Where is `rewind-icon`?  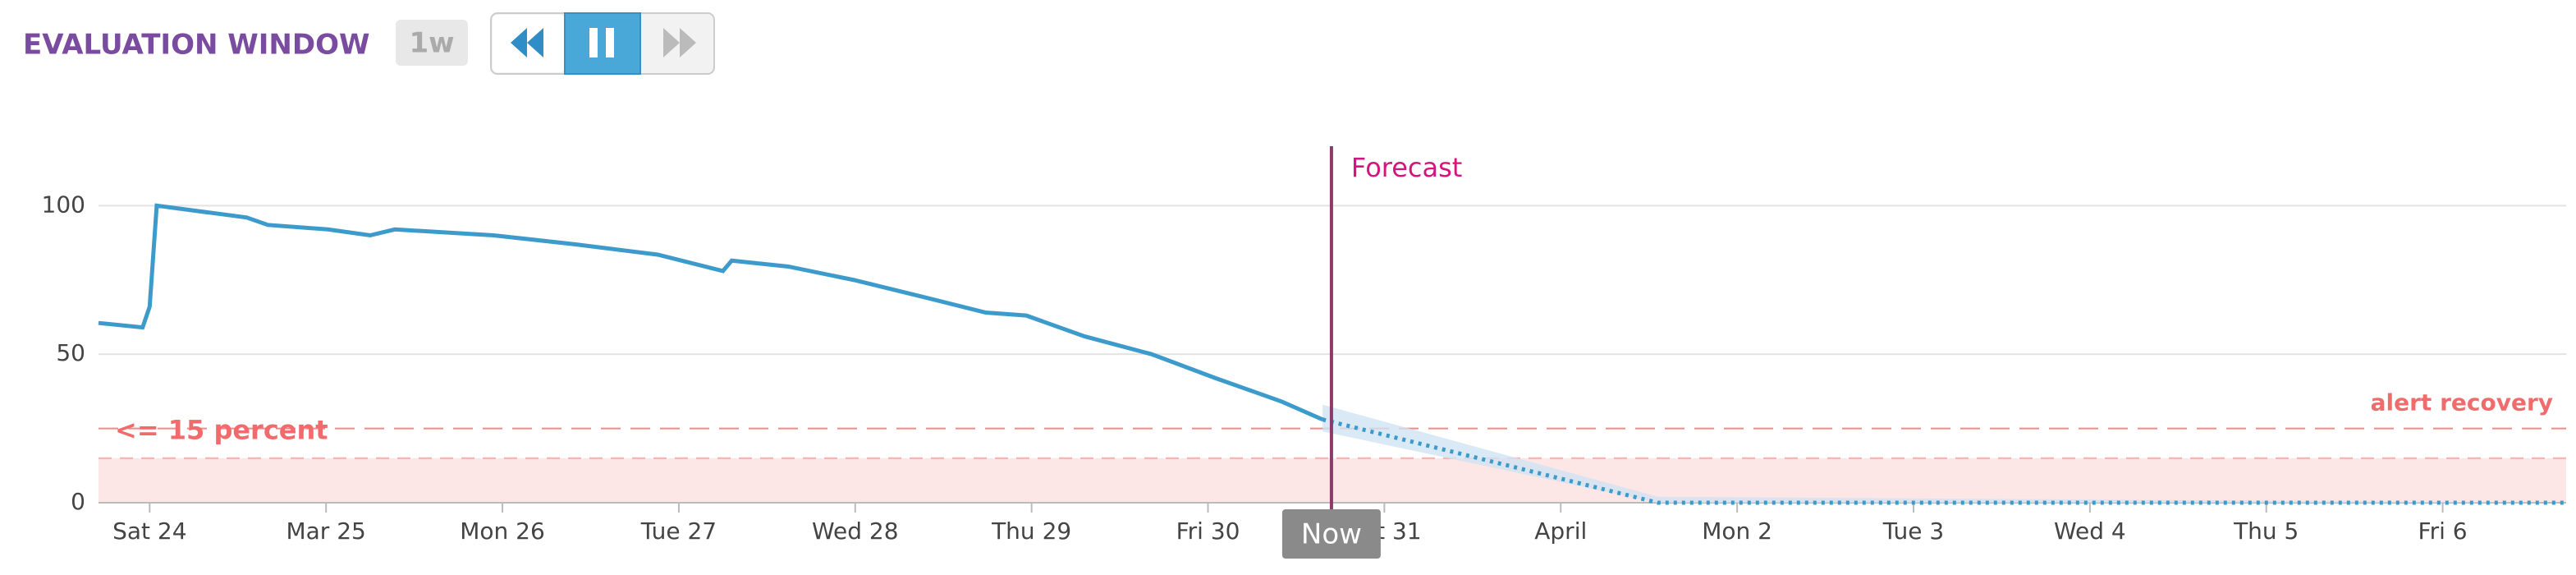
rewind-icon is located at coordinates (527, 43).